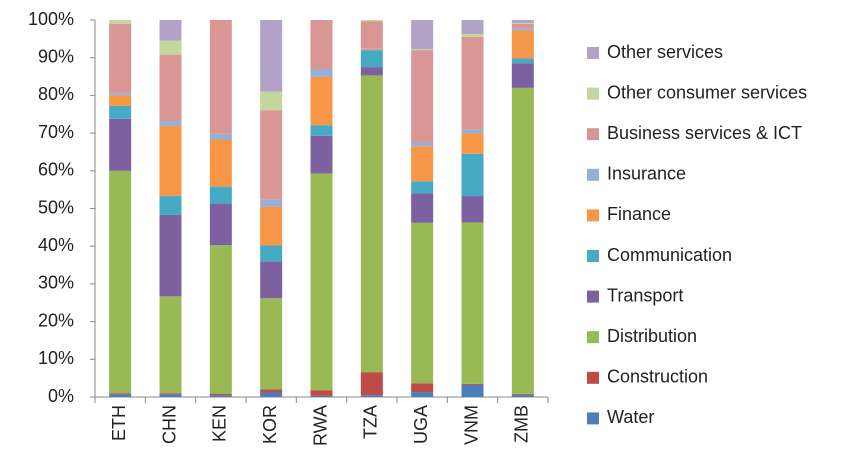  What do you see at coordinates (657, 377) in the screenshot?
I see `legend-label: Construction` at bounding box center [657, 377].